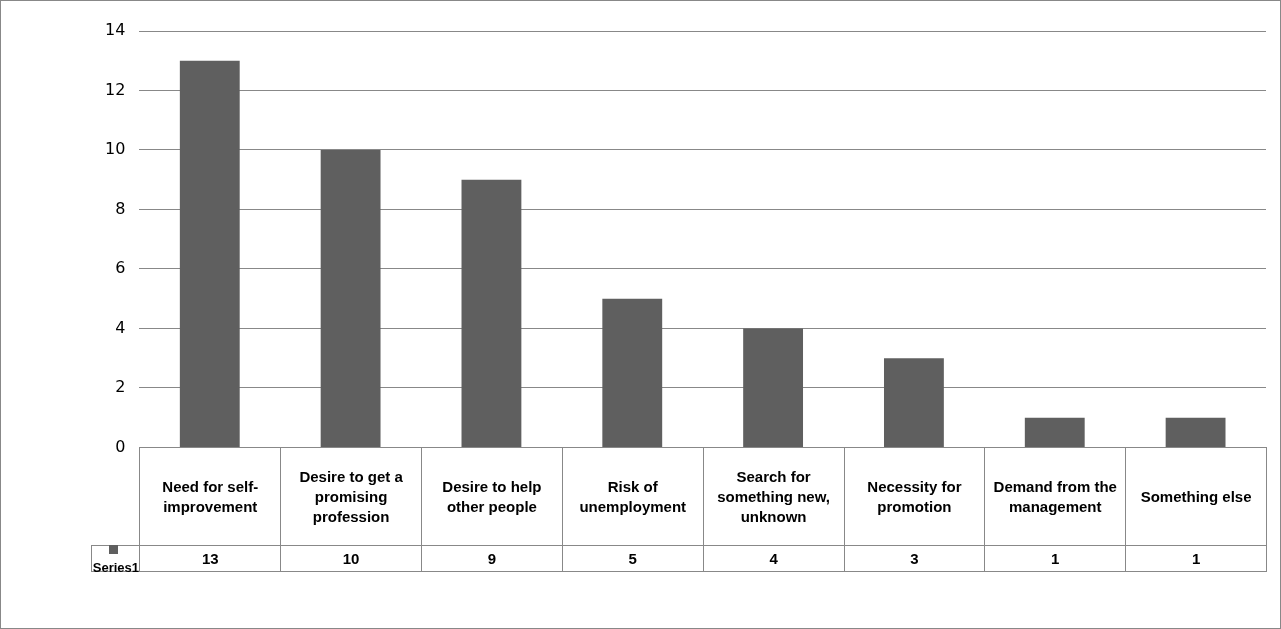 This screenshot has width=1281, height=629. What do you see at coordinates (210, 559) in the screenshot?
I see `data-label: 13` at bounding box center [210, 559].